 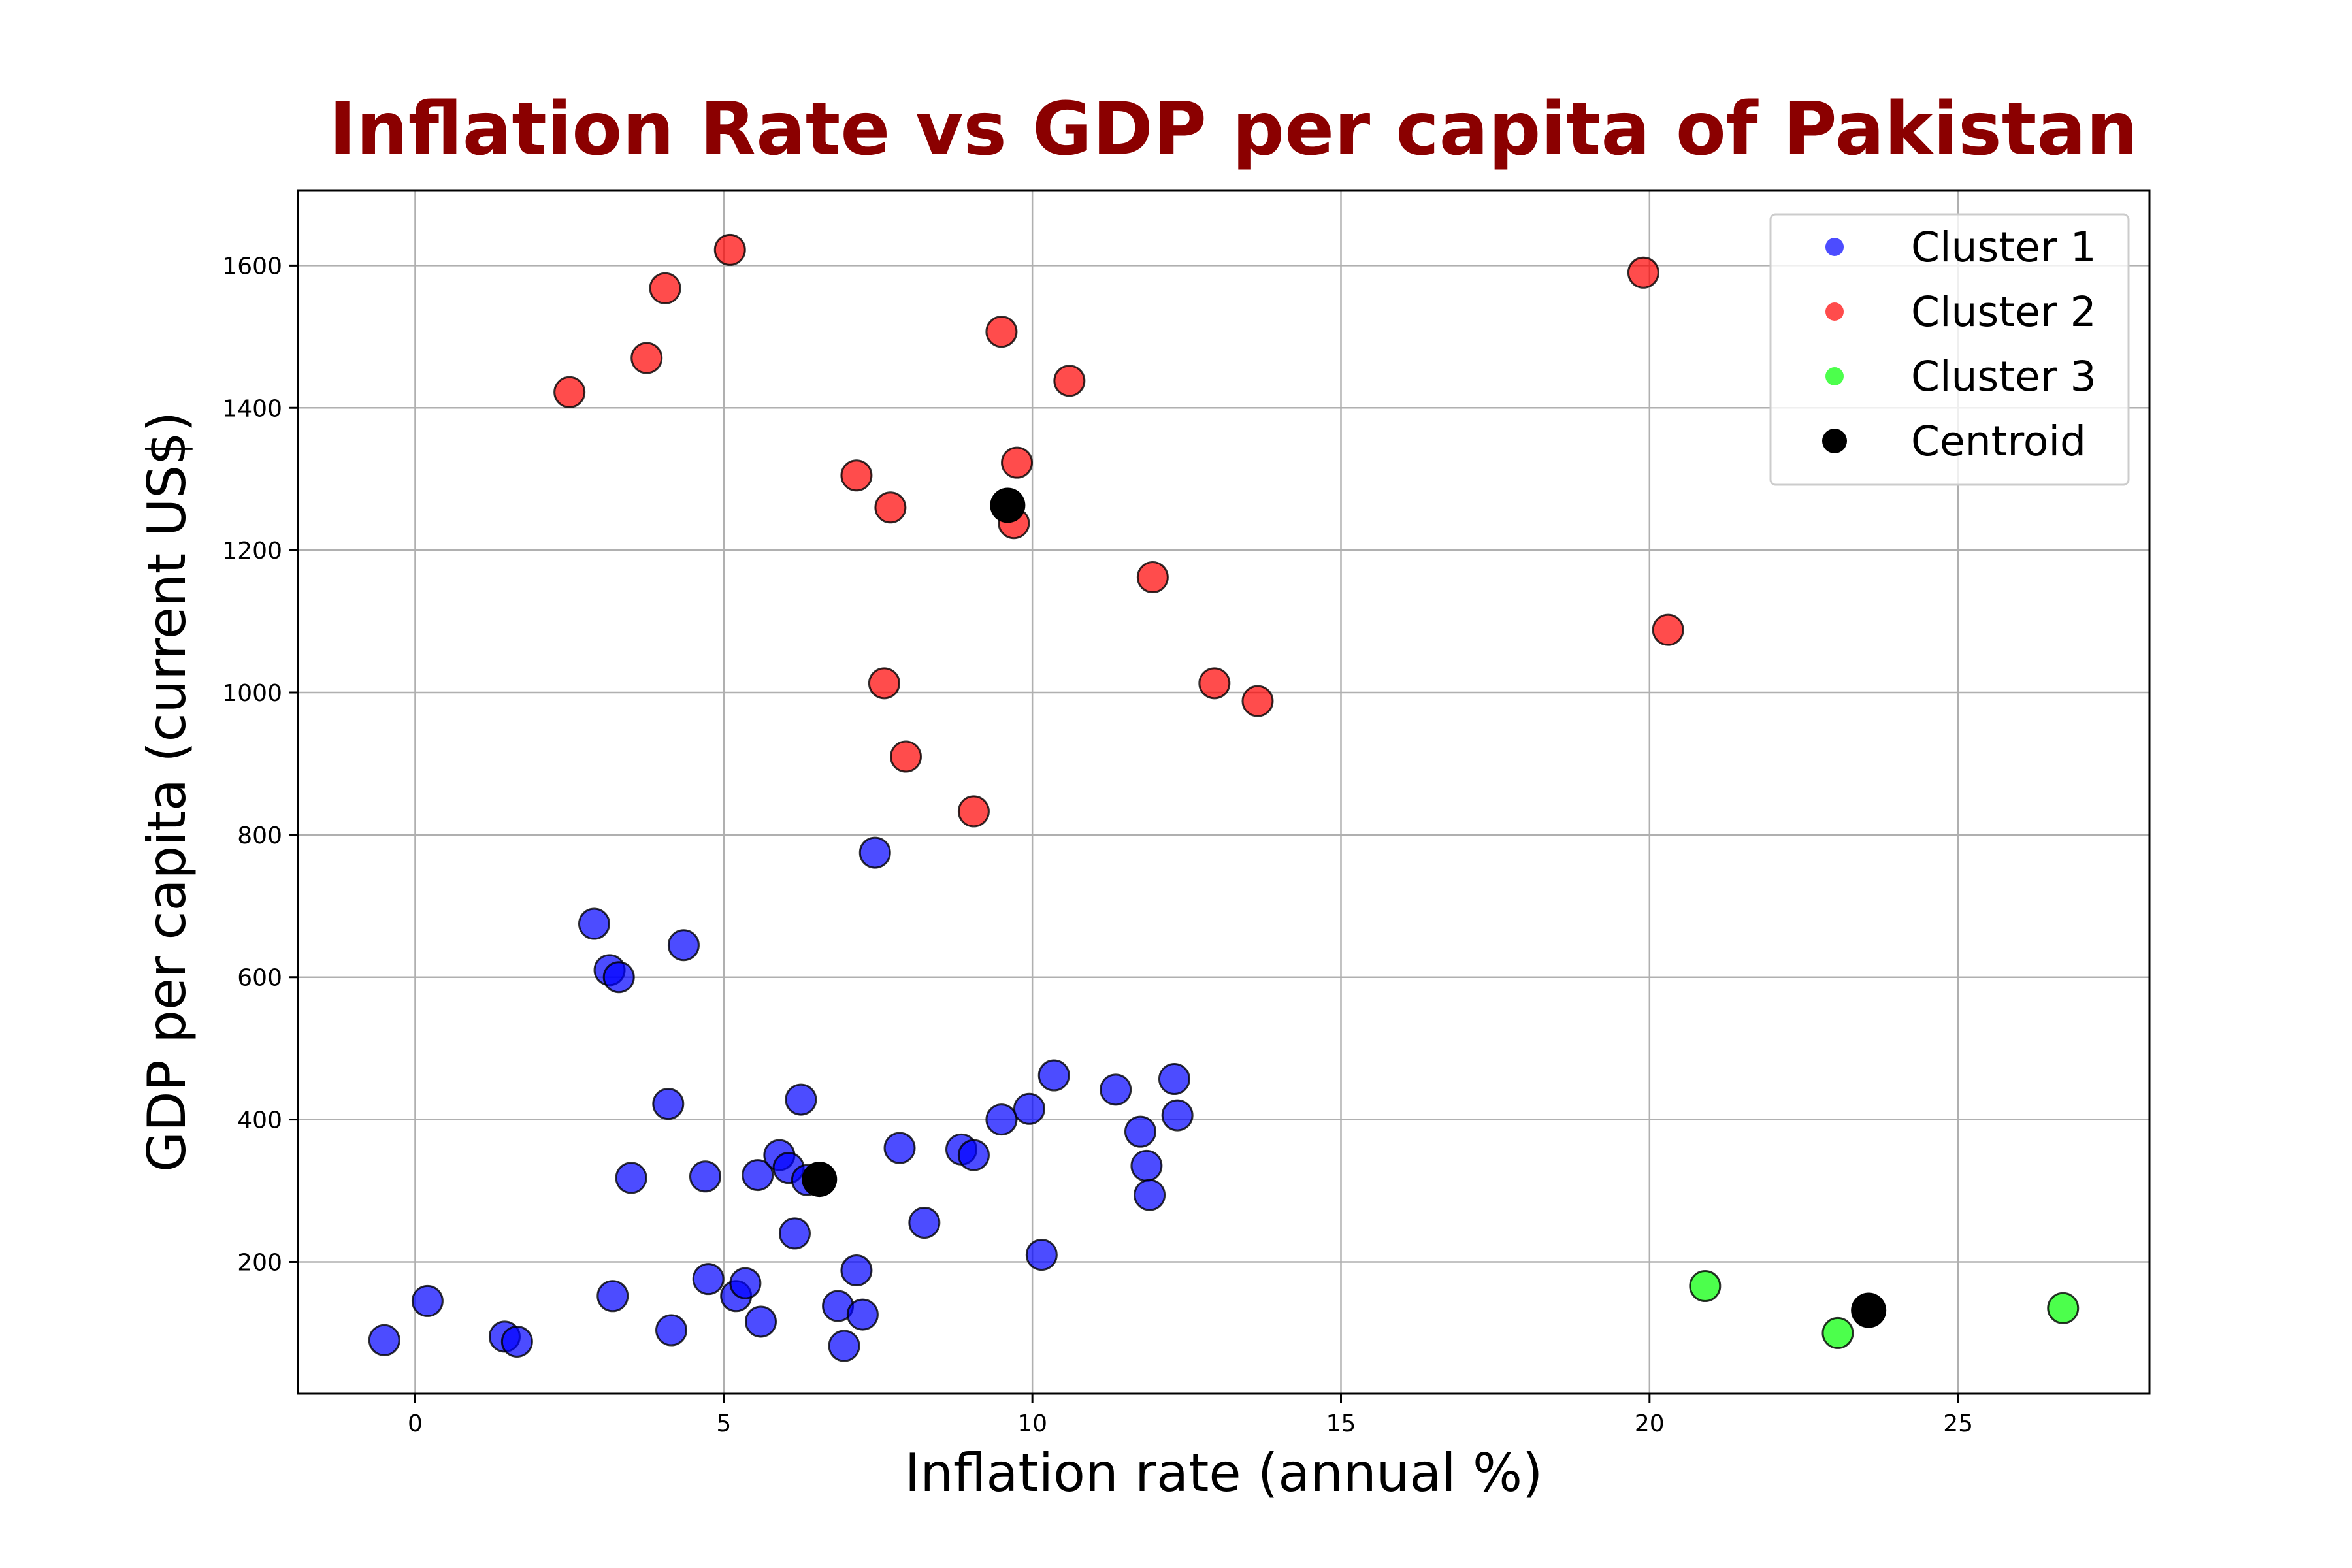 What do you see at coordinates (1958, 1424) in the screenshot?
I see `x-tick-label: 25` at bounding box center [1958, 1424].